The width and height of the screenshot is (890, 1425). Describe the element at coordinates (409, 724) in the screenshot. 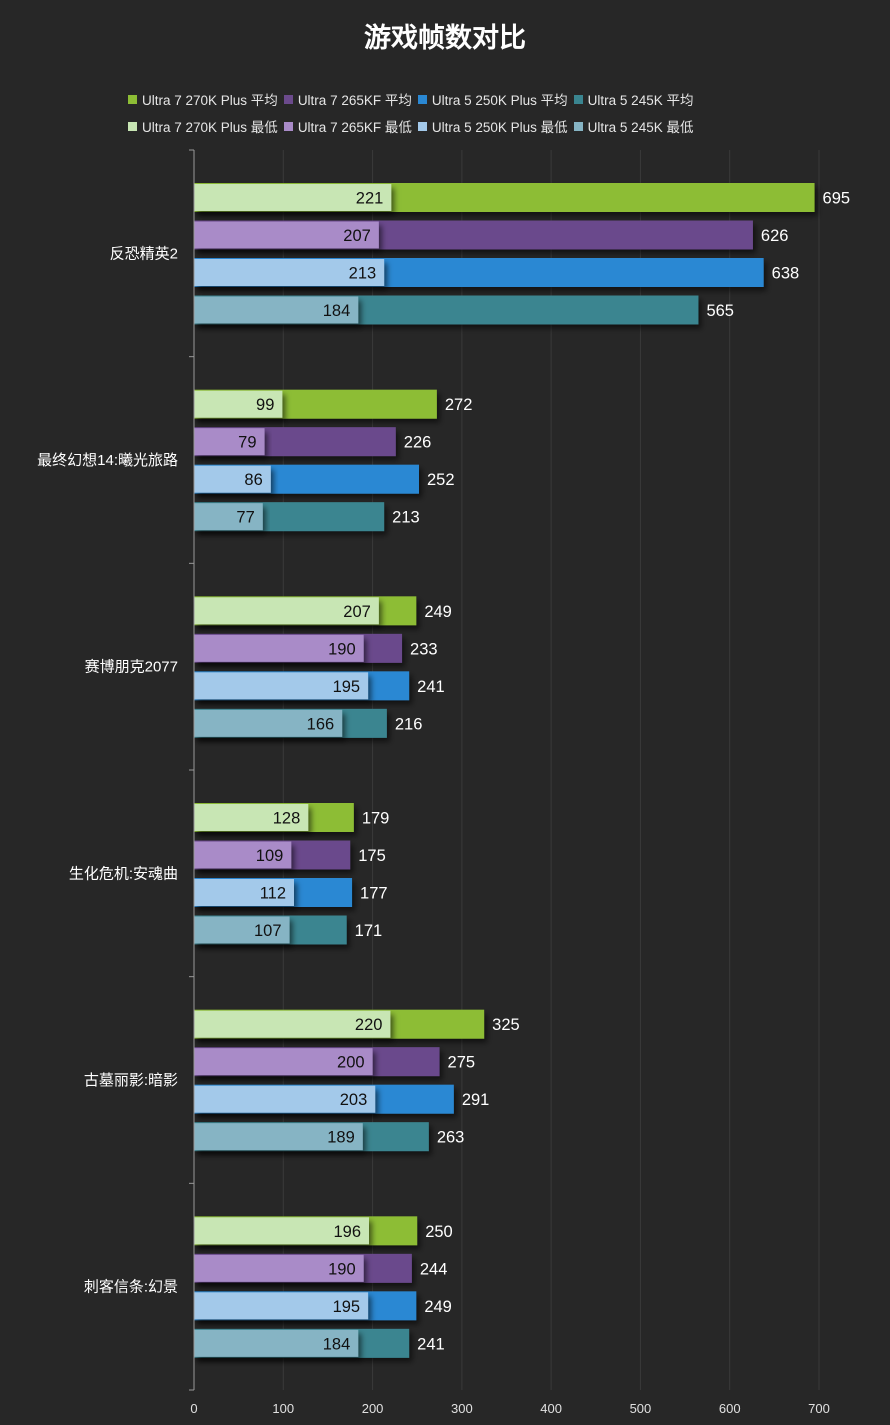

I see `data-label-avg: 216` at that location.